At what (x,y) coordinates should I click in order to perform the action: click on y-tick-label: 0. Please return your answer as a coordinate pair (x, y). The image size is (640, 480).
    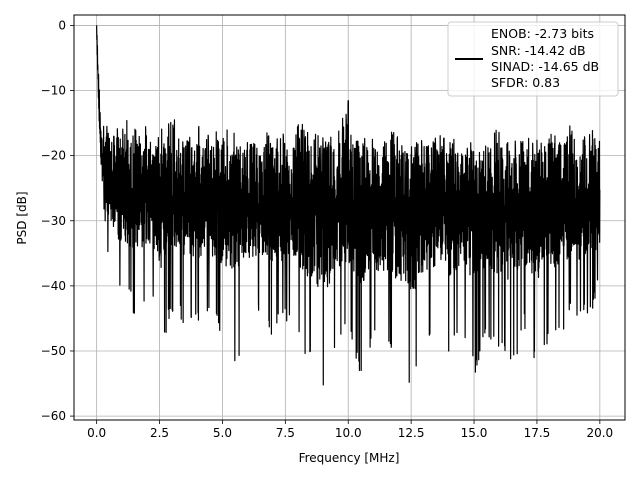
    Looking at the image, I should click on (62, 25).